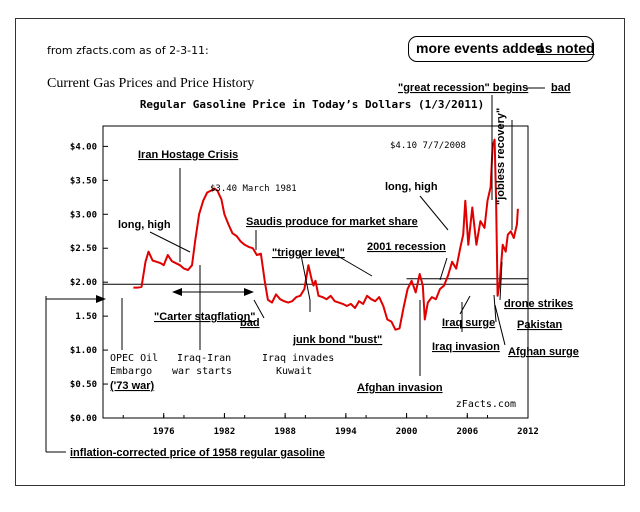 The height and width of the screenshot is (512, 640). What do you see at coordinates (131, 371) in the screenshot?
I see `note-opec-2: Embargo` at bounding box center [131, 371].